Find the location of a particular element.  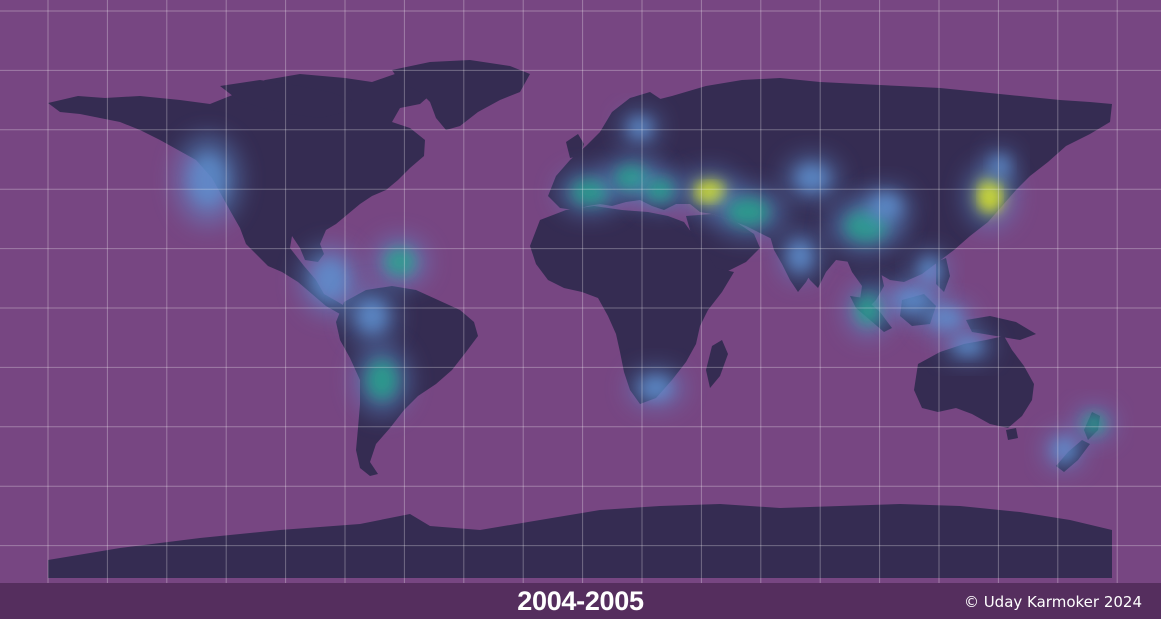

land-new-guinea is located at coordinates (1001, 328).